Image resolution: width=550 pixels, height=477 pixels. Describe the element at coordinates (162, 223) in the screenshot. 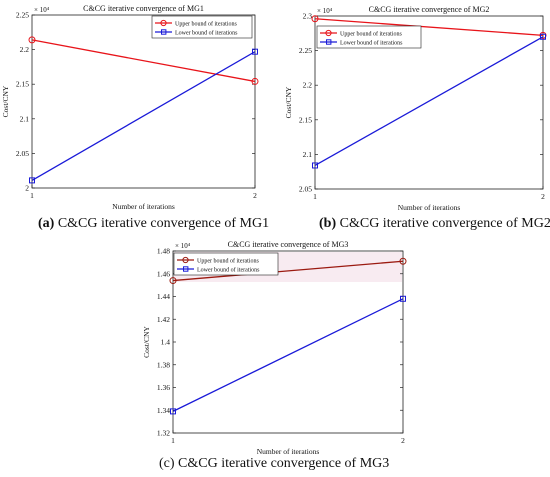

I see `caption-a-text: C&CG iterative convergence of MG1` at that location.